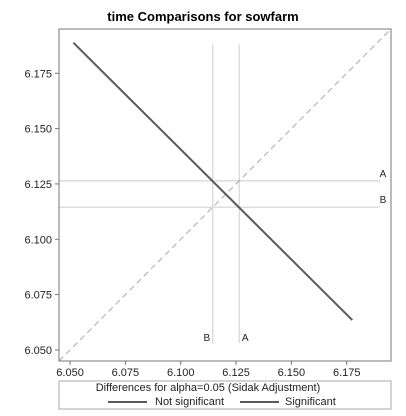 The width and height of the screenshot is (406, 416). What do you see at coordinates (189, 402) in the screenshot?
I see `legend-label-not-significant: Not significant` at bounding box center [189, 402].